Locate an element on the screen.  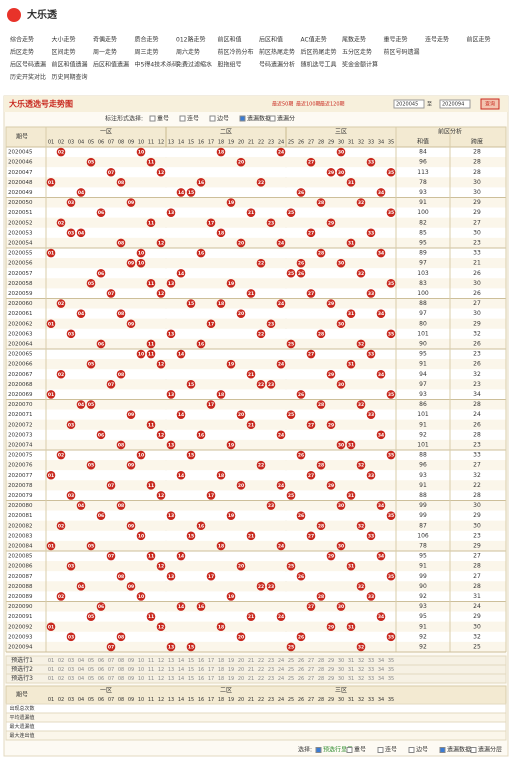
nav-link: AC值走势 is located at coordinates (314, 40).